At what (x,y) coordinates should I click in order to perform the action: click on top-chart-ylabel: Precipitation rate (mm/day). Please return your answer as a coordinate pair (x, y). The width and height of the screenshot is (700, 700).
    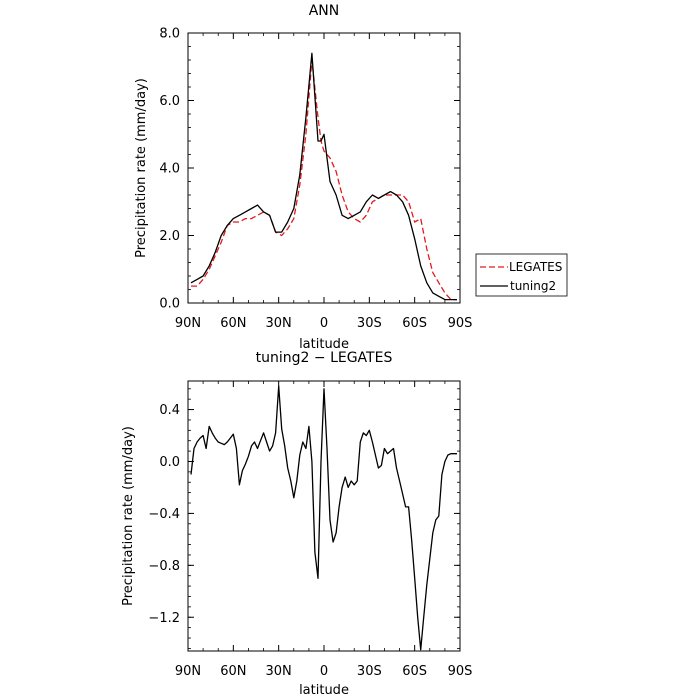
    Looking at the image, I should click on (141, 168).